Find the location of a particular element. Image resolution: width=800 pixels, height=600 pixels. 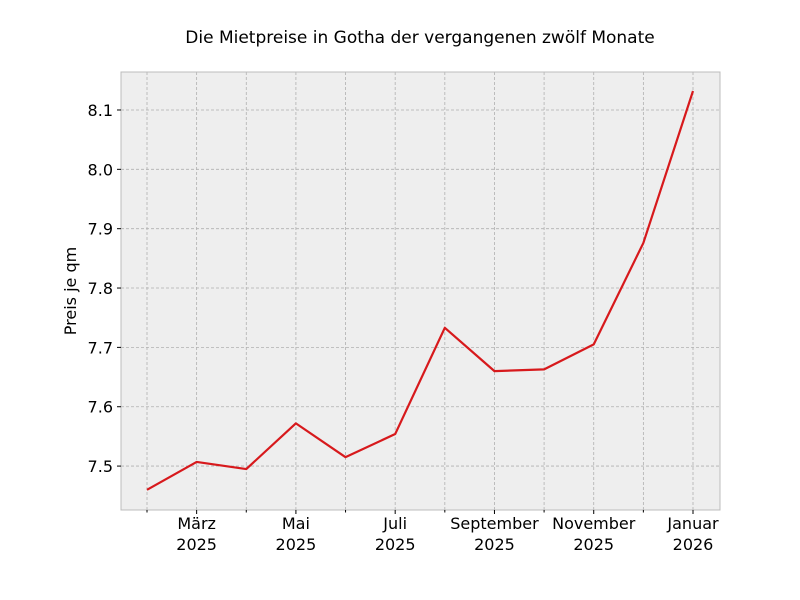

x-tick-label: März 2025 is located at coordinates (196, 534).